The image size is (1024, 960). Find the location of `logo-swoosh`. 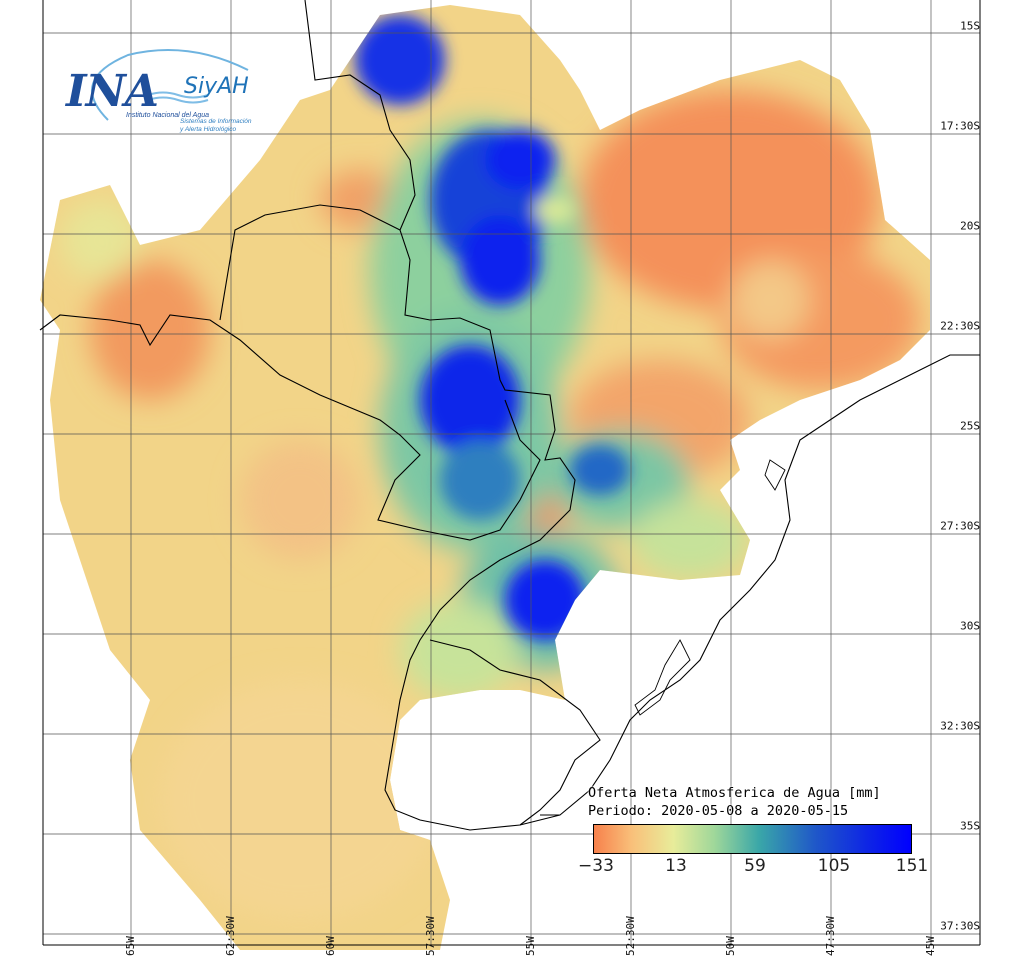

logo-swoosh is located at coordinates (170, 85).